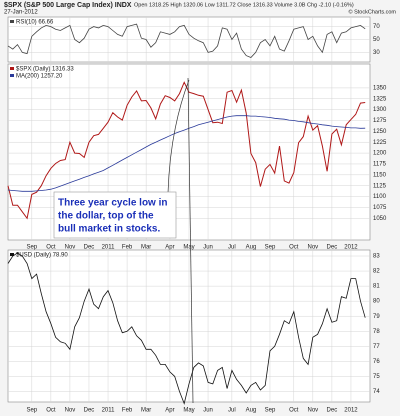  What do you see at coordinates (376, 362) in the screenshot?
I see `y-tick-label: 76` at bounding box center [376, 362].